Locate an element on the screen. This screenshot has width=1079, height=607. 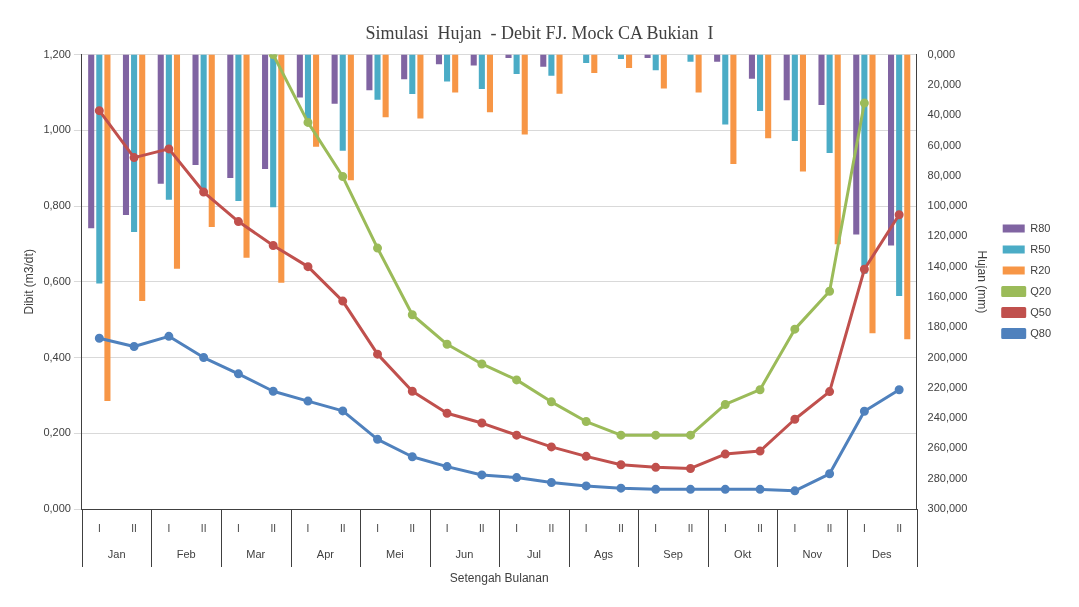
y2-tick-label: 200,000 is located at coordinates (947, 356).